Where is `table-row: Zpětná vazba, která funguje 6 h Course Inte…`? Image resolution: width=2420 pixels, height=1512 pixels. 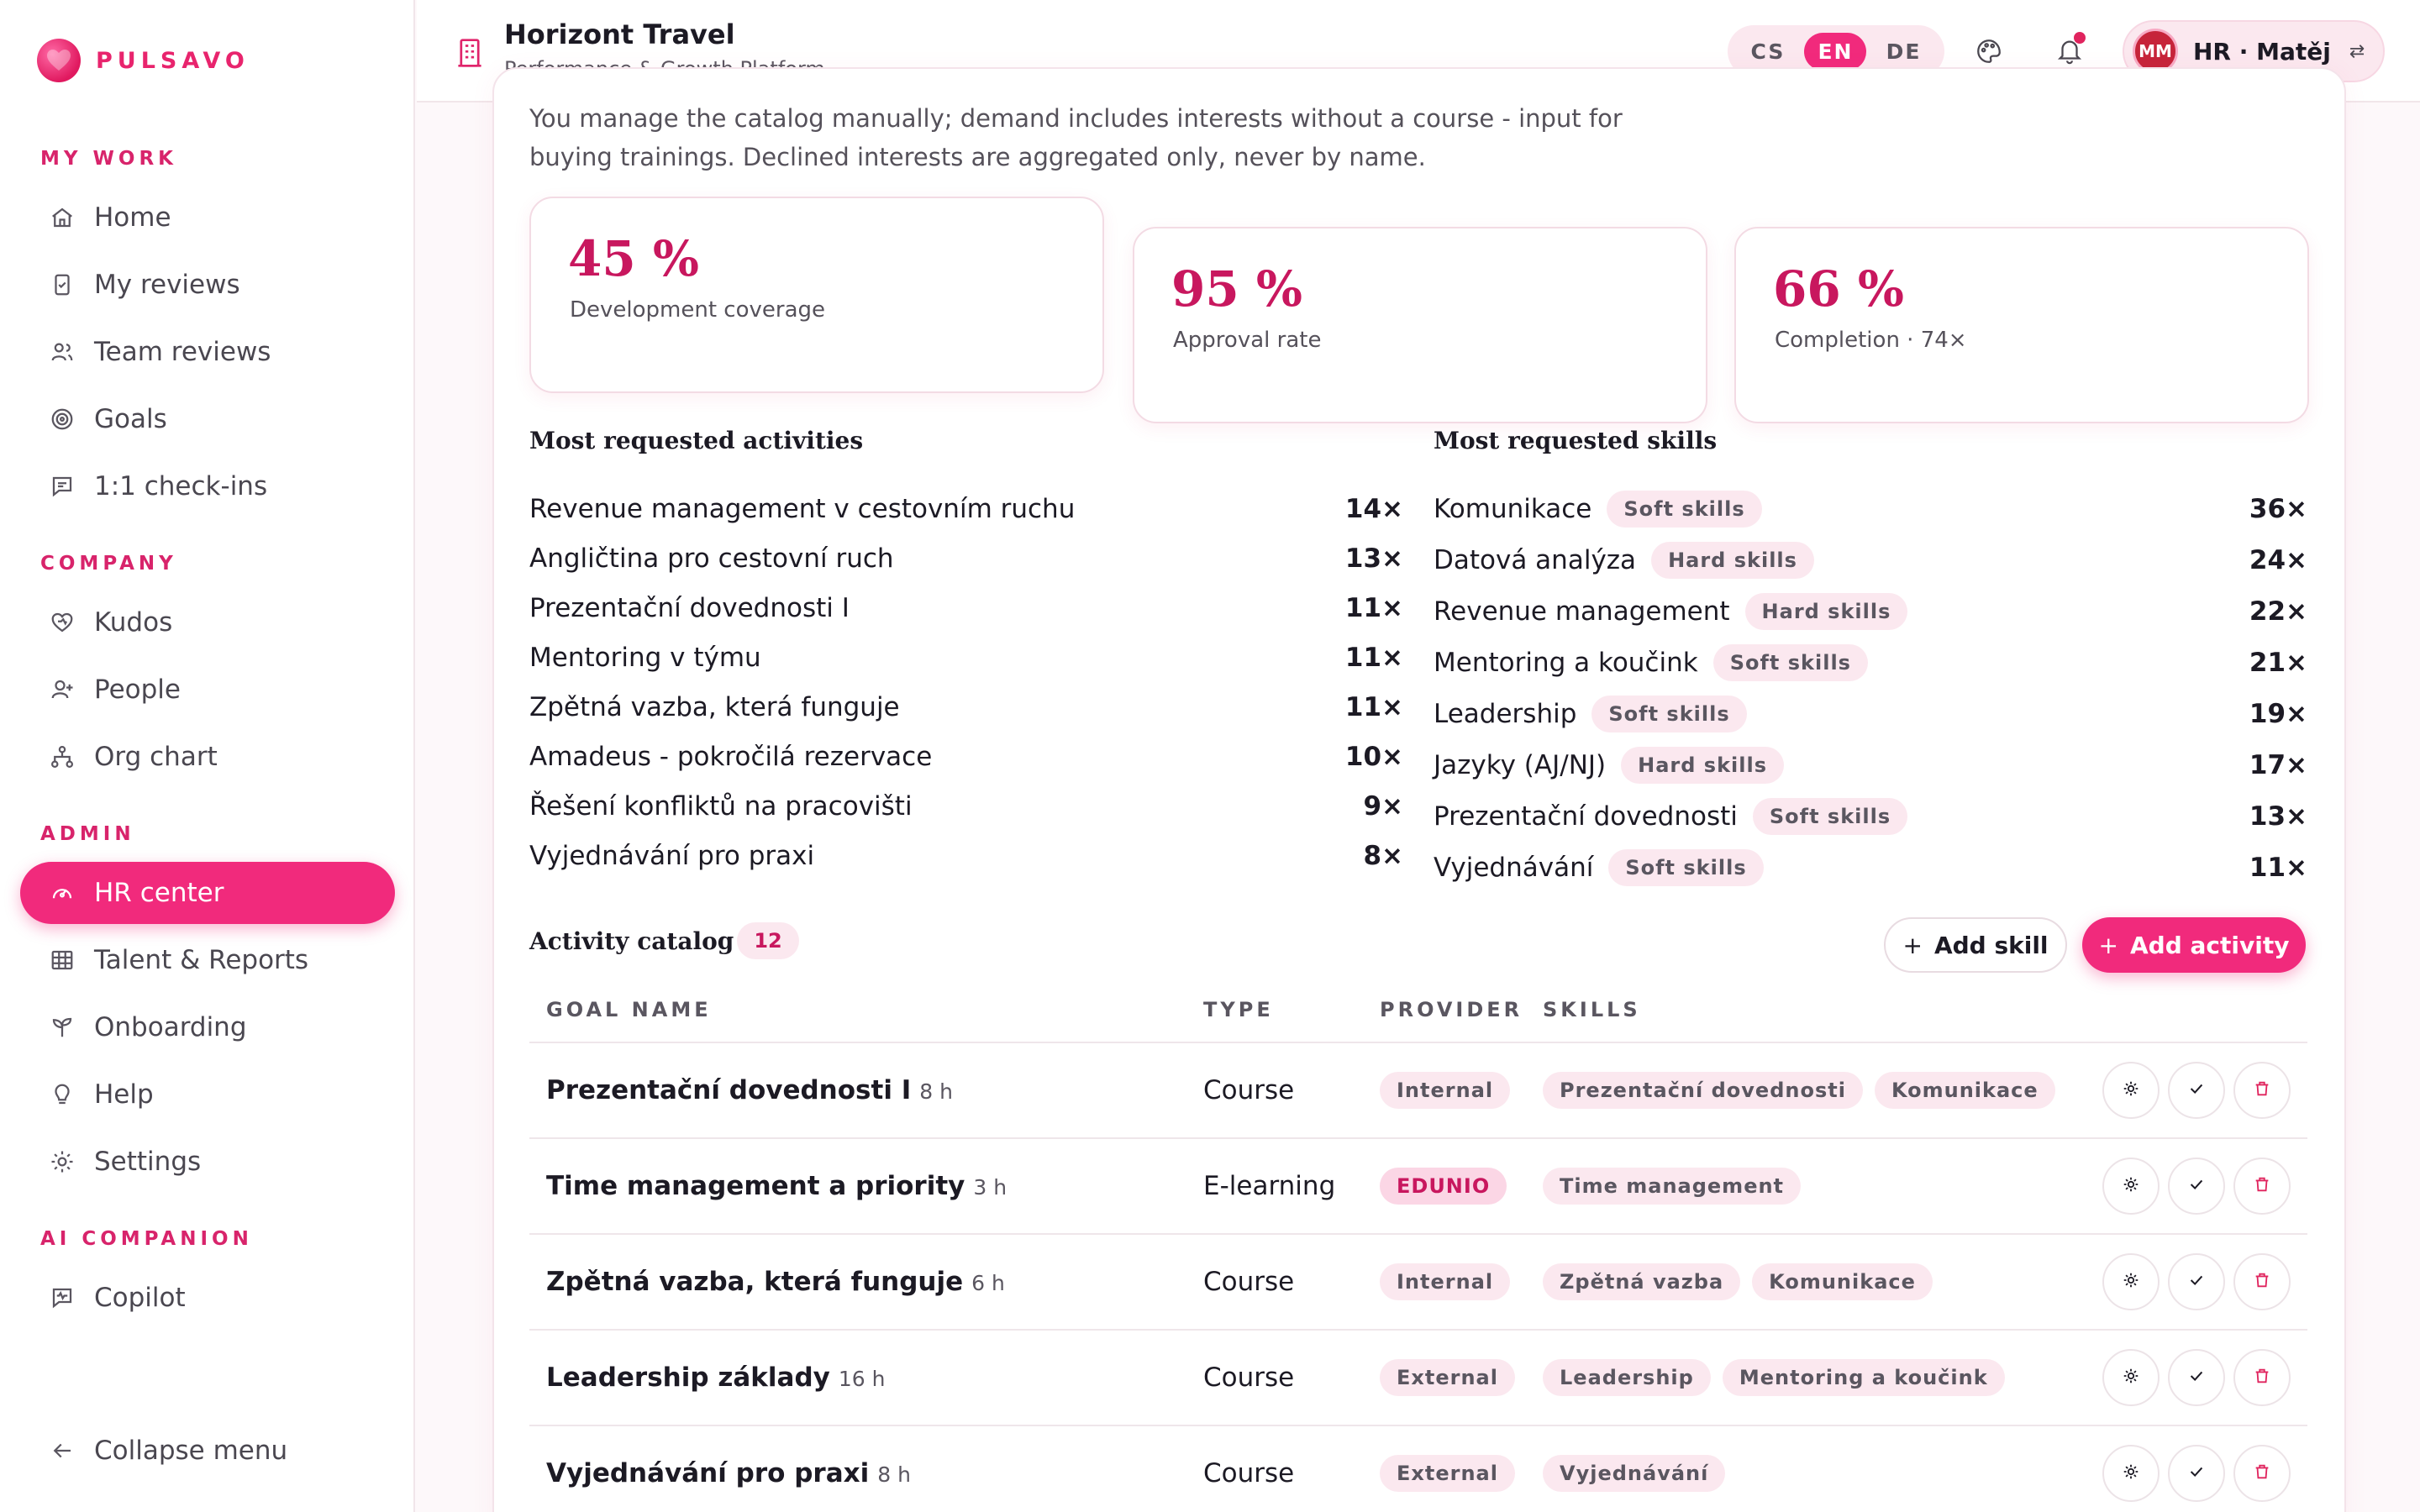 table-row: Zpětná vazba, která funguje 6 h Course Inte… is located at coordinates (1418, 1281).